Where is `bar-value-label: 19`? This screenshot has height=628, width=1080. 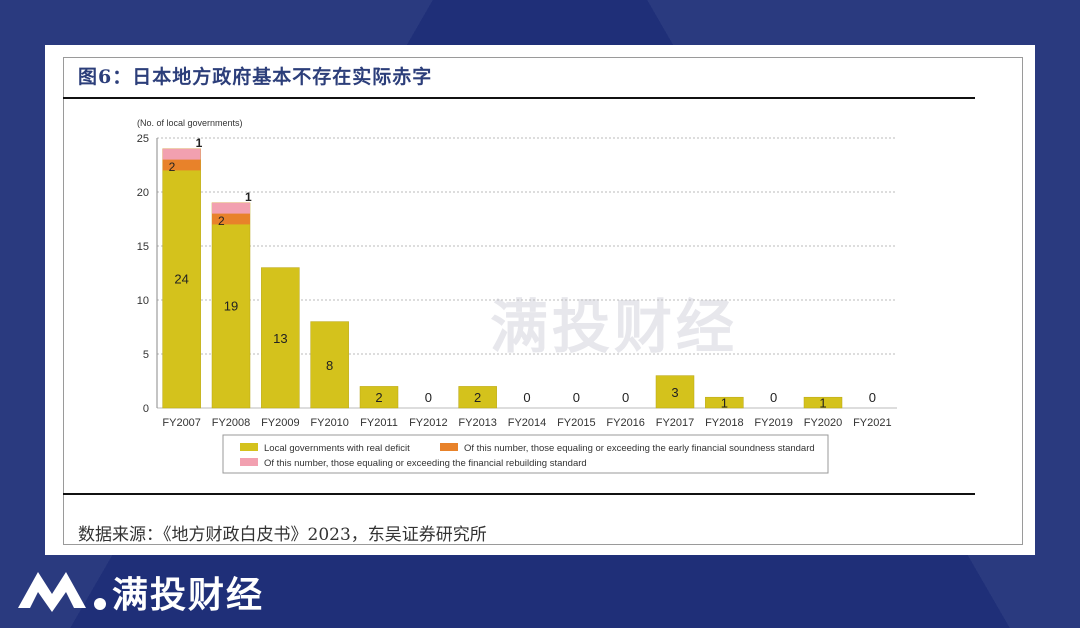
bar-value-label: 19 is located at coordinates (231, 305).